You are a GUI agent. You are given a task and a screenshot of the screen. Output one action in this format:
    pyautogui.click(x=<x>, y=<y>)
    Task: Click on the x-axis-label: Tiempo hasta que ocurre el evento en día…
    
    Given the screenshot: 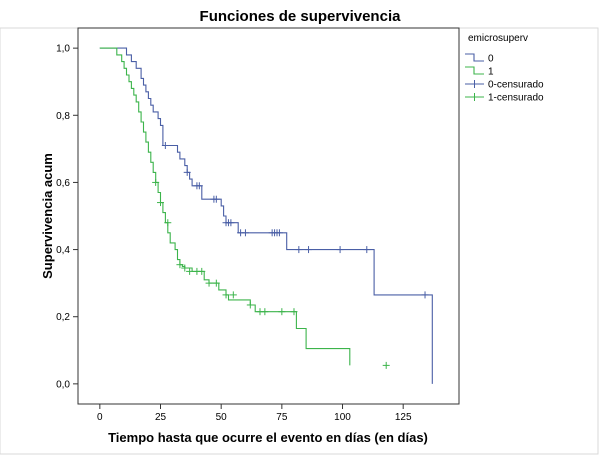 What is the action you would take?
    pyautogui.click(x=268, y=437)
    